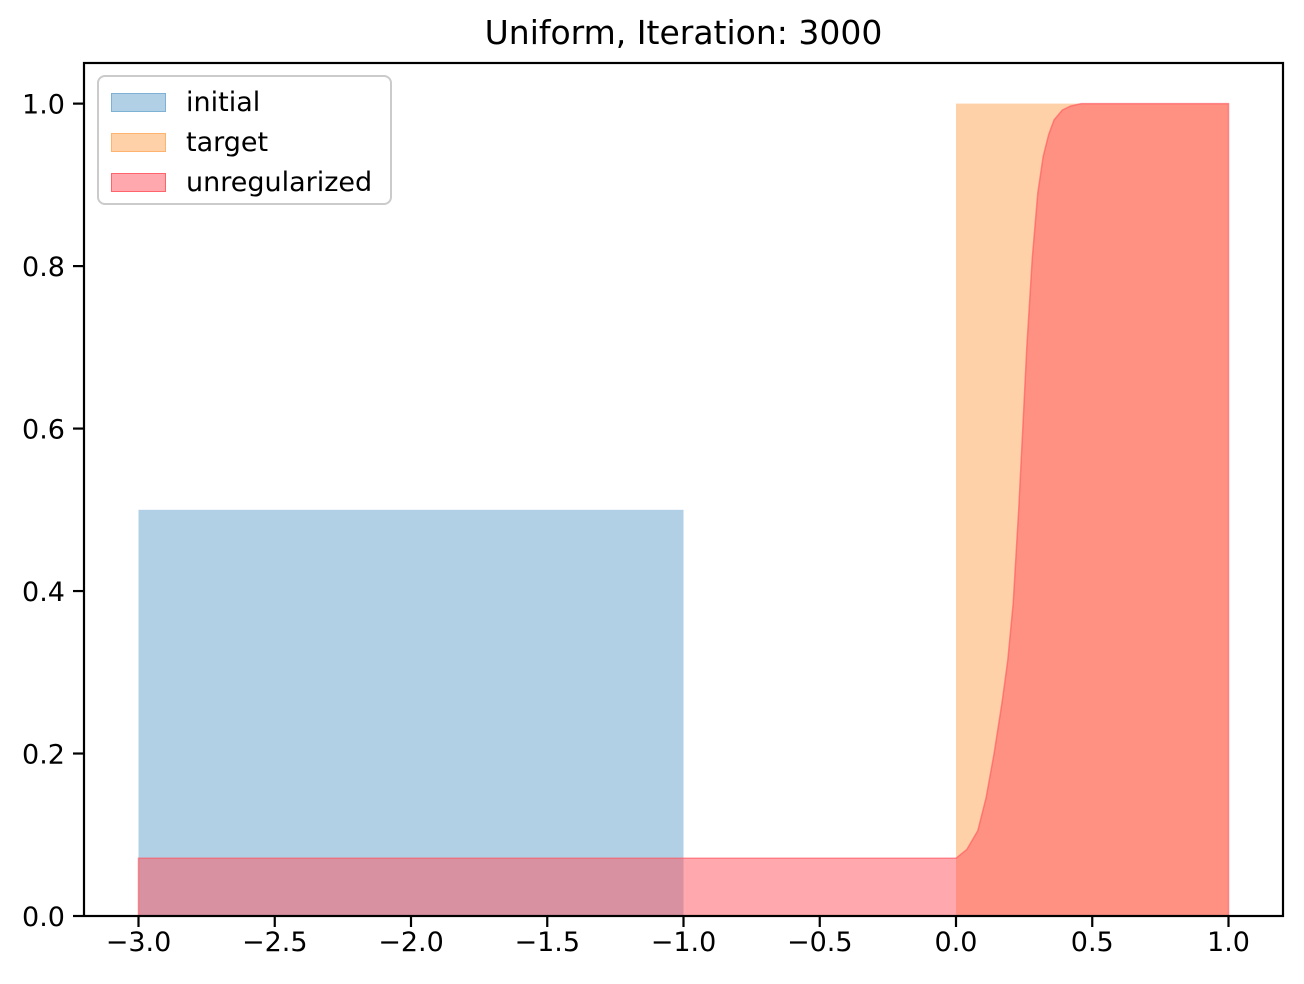  I want to click on x-tick-label: −3.0, so click(139, 942).